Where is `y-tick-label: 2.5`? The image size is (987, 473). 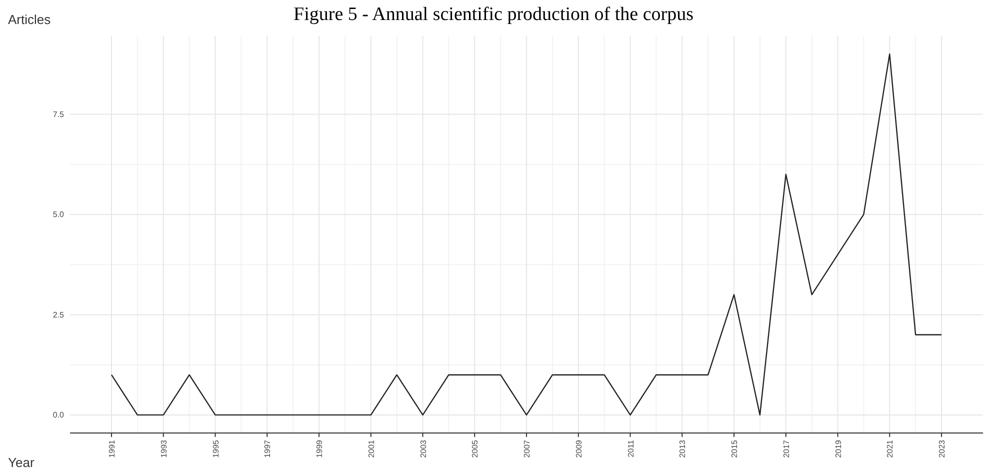 y-tick-label: 2.5 is located at coordinates (58, 315).